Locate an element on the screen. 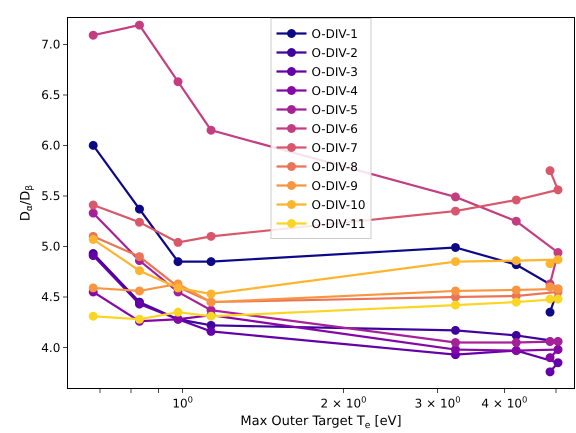 This screenshot has height=433, width=576. legend-label: O-DIV-5 is located at coordinates (335, 110).